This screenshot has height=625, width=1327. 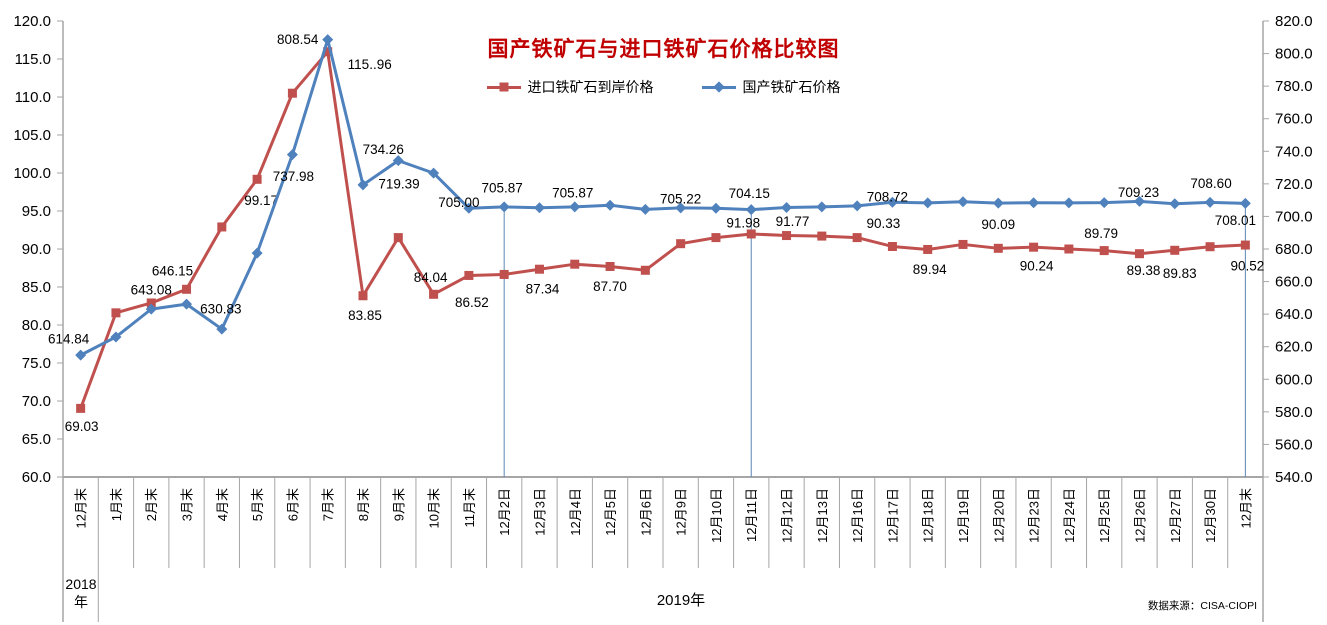 What do you see at coordinates (36, 249) in the screenshot?
I see `left-axis-tick-label: 90.0` at bounding box center [36, 249].